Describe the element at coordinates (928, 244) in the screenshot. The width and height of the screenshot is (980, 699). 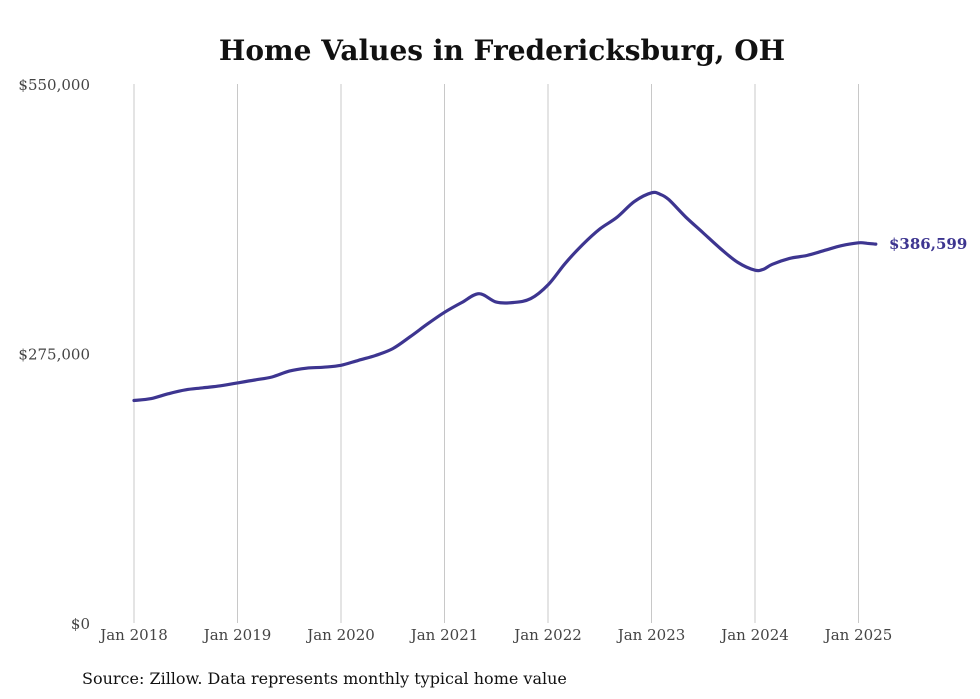
I see `end-value-label: $386,599` at that location.